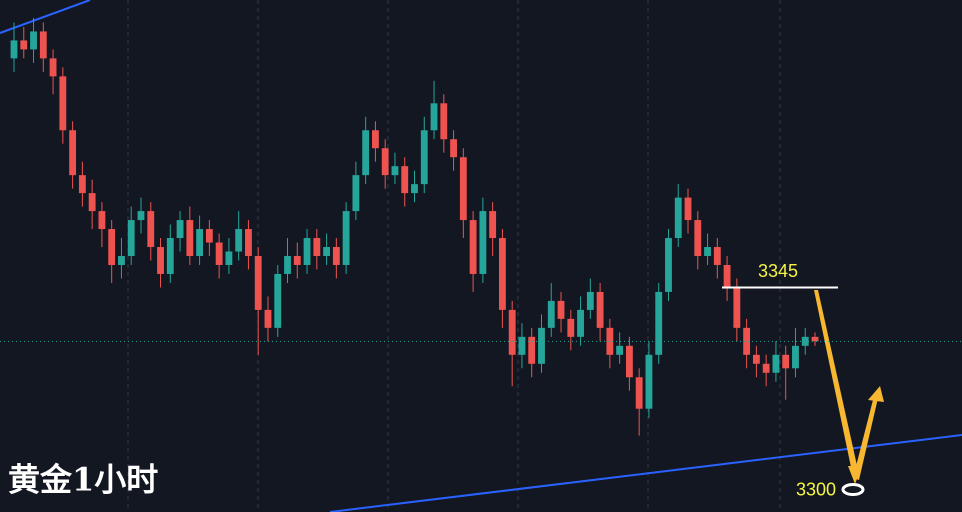  Describe the element at coordinates (816, 489) in the screenshot. I see `level-label: 3300` at that location.